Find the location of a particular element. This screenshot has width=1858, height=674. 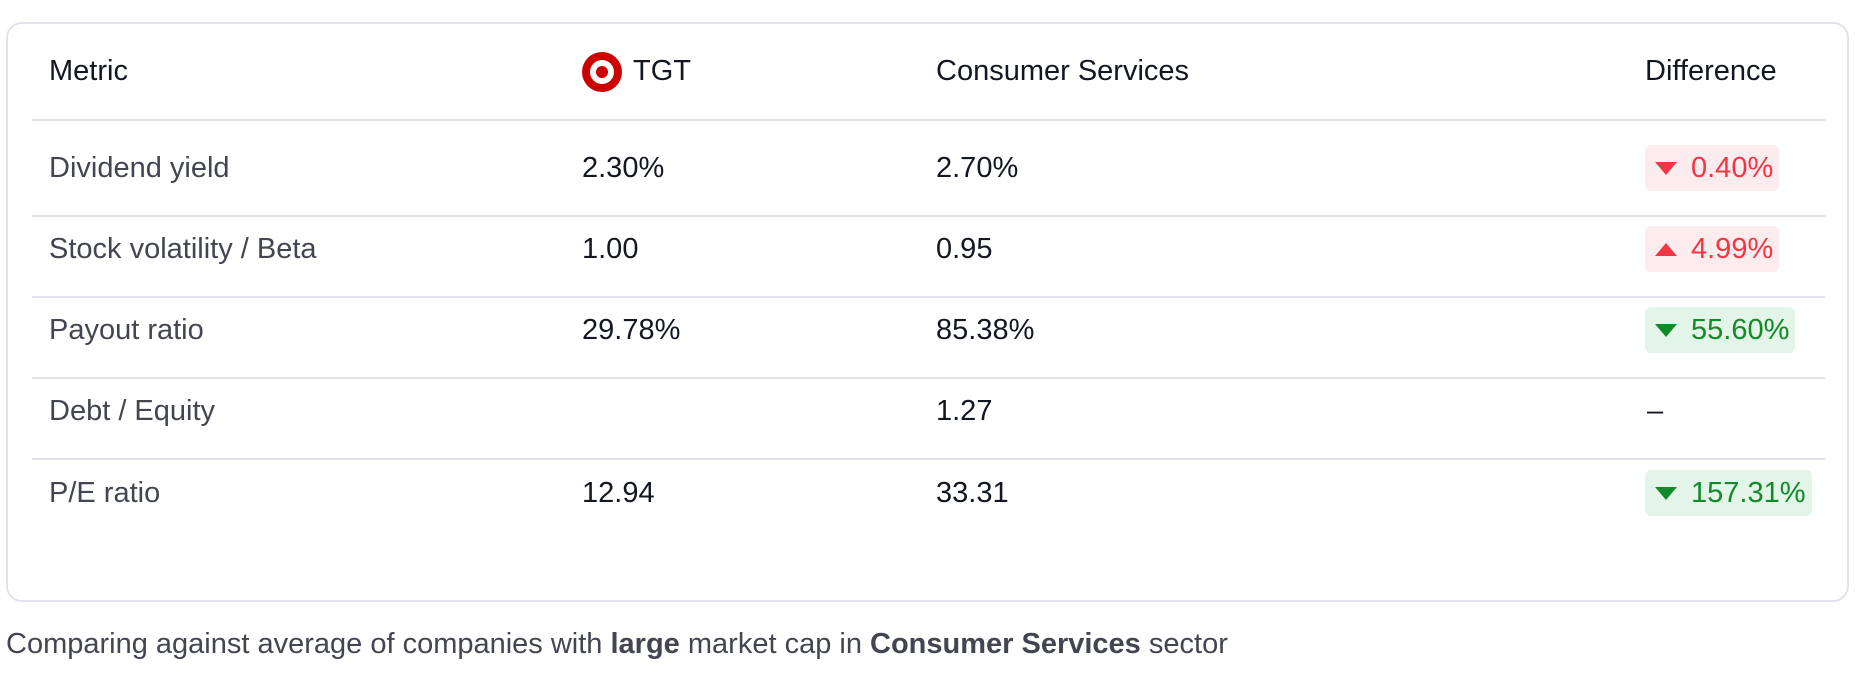

metric-label: P/E ratio is located at coordinates (105, 492).